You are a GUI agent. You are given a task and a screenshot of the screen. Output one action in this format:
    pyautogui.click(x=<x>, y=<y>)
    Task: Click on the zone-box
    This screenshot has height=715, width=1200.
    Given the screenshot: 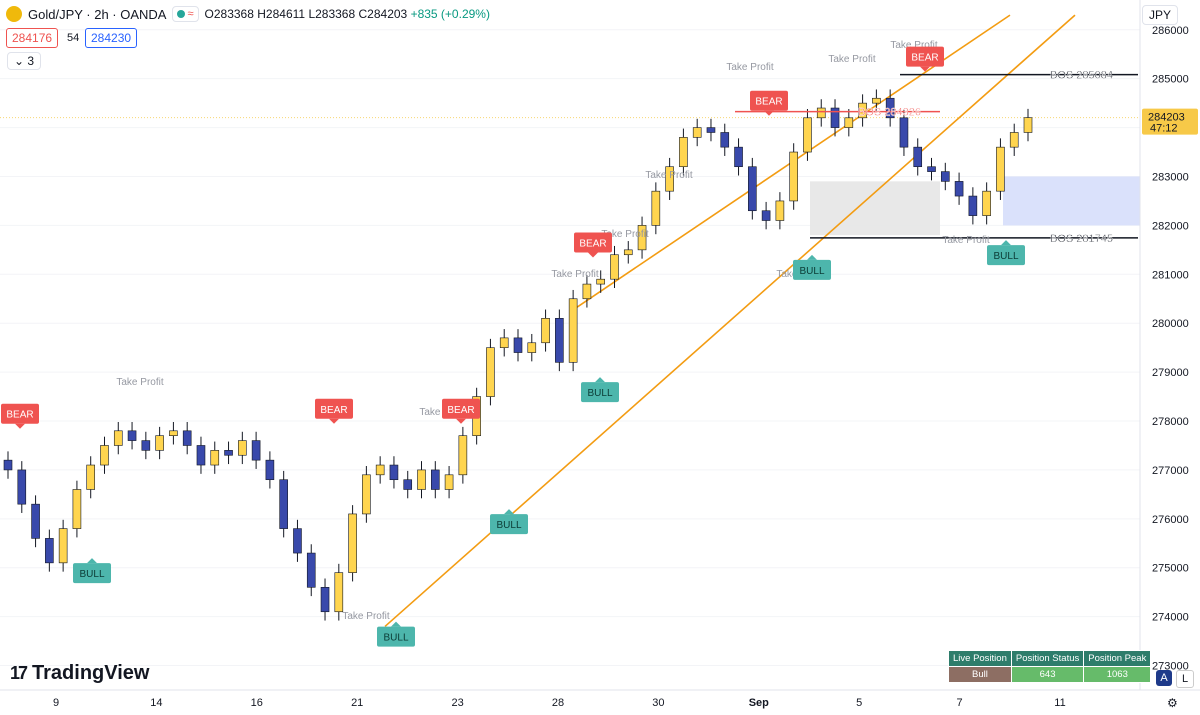 What is the action you would take?
    pyautogui.click(x=1071, y=201)
    